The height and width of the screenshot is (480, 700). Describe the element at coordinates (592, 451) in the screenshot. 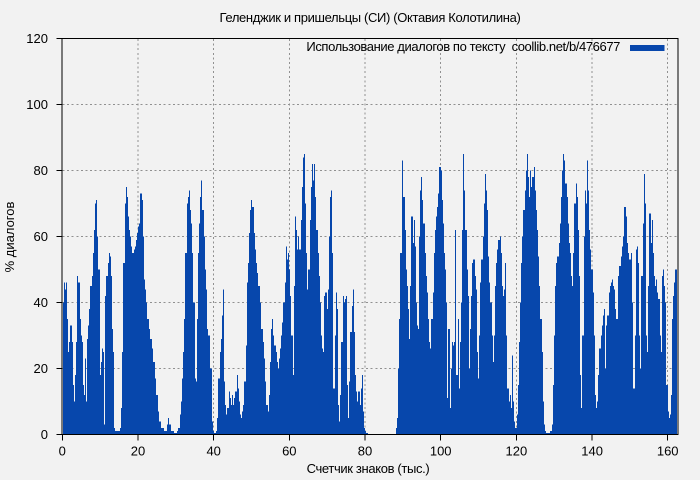

I see `svg-text: 140` at that location.